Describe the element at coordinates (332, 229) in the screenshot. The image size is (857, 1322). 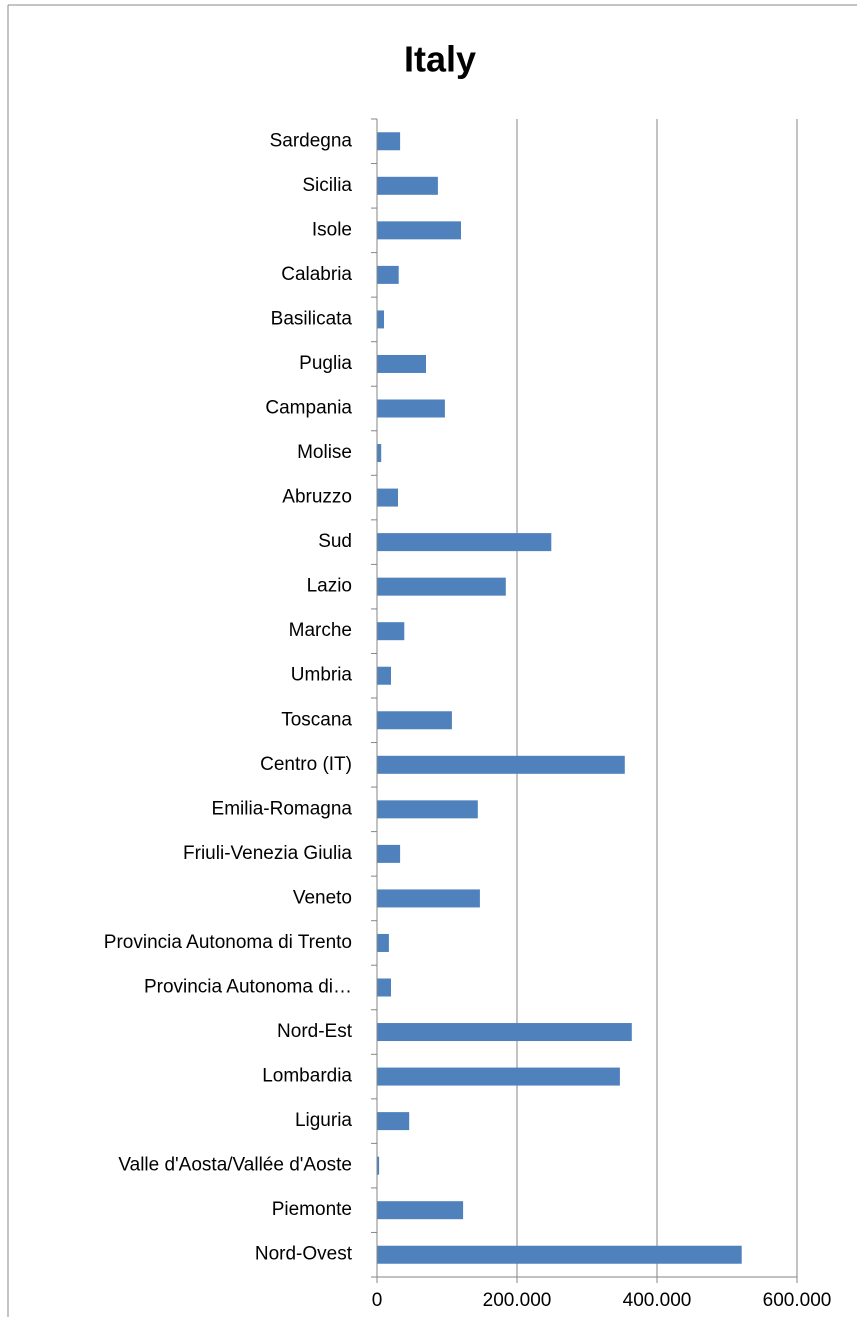
I see `y-tick-label: Isole` at that location.